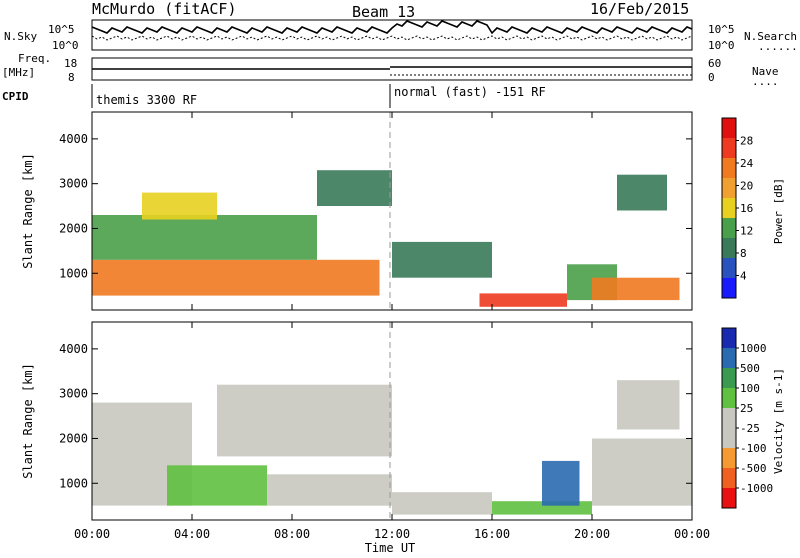 The image size is (800, 558). Describe the element at coordinates (470, 92) in the screenshot. I see `cpid-mode-2: normal (fast) -151 RF` at that location.